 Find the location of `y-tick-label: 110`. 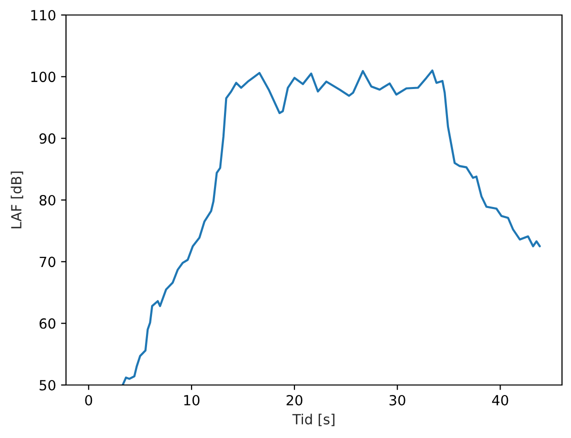

y-tick-label: 110 is located at coordinates (43, 15).